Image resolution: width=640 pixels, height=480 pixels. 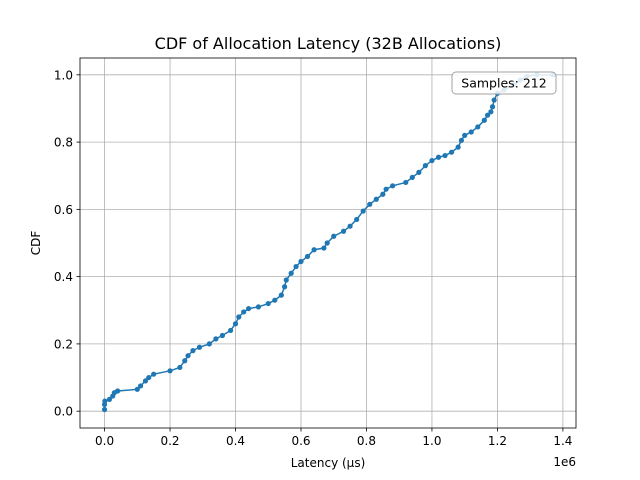 I want to click on x-axis-offset-label: 1e6, so click(x=564, y=462).